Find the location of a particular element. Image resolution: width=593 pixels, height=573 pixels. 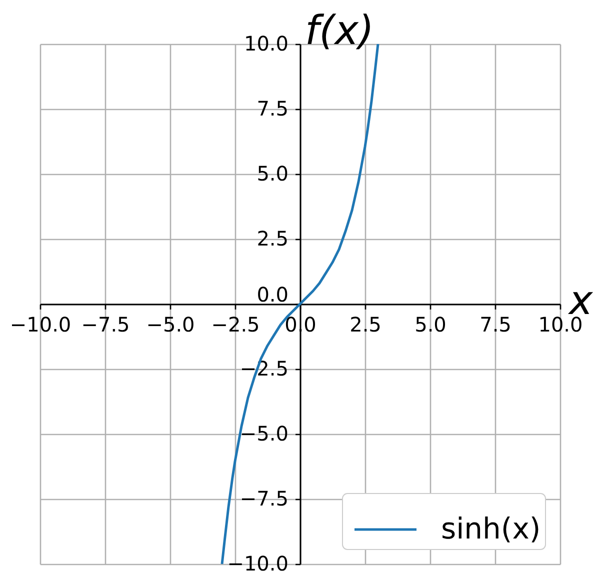

x-tick-label: 2.5 is located at coordinates (366, 324).